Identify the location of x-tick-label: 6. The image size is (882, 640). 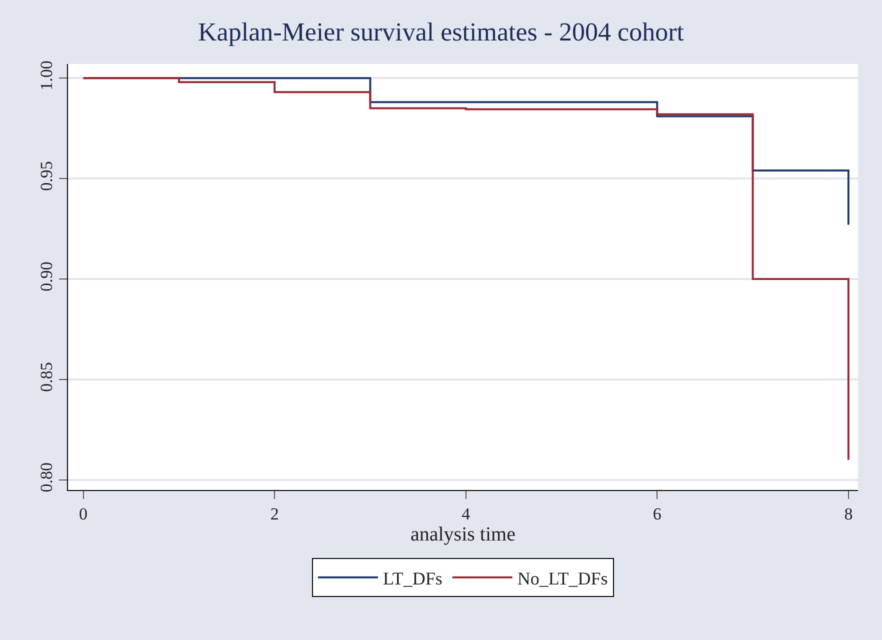
(657, 514).